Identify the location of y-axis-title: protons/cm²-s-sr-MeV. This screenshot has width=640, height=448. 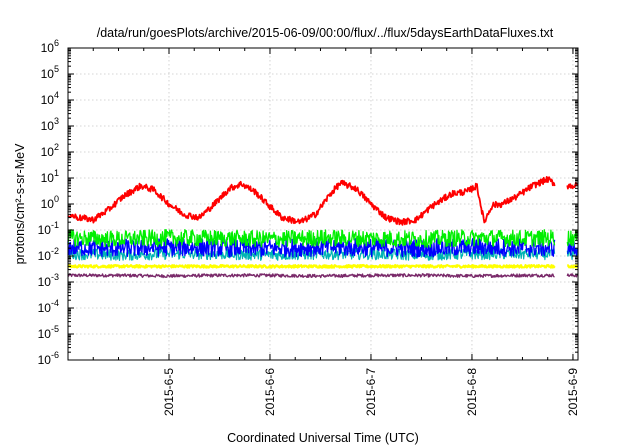
(20, 204).